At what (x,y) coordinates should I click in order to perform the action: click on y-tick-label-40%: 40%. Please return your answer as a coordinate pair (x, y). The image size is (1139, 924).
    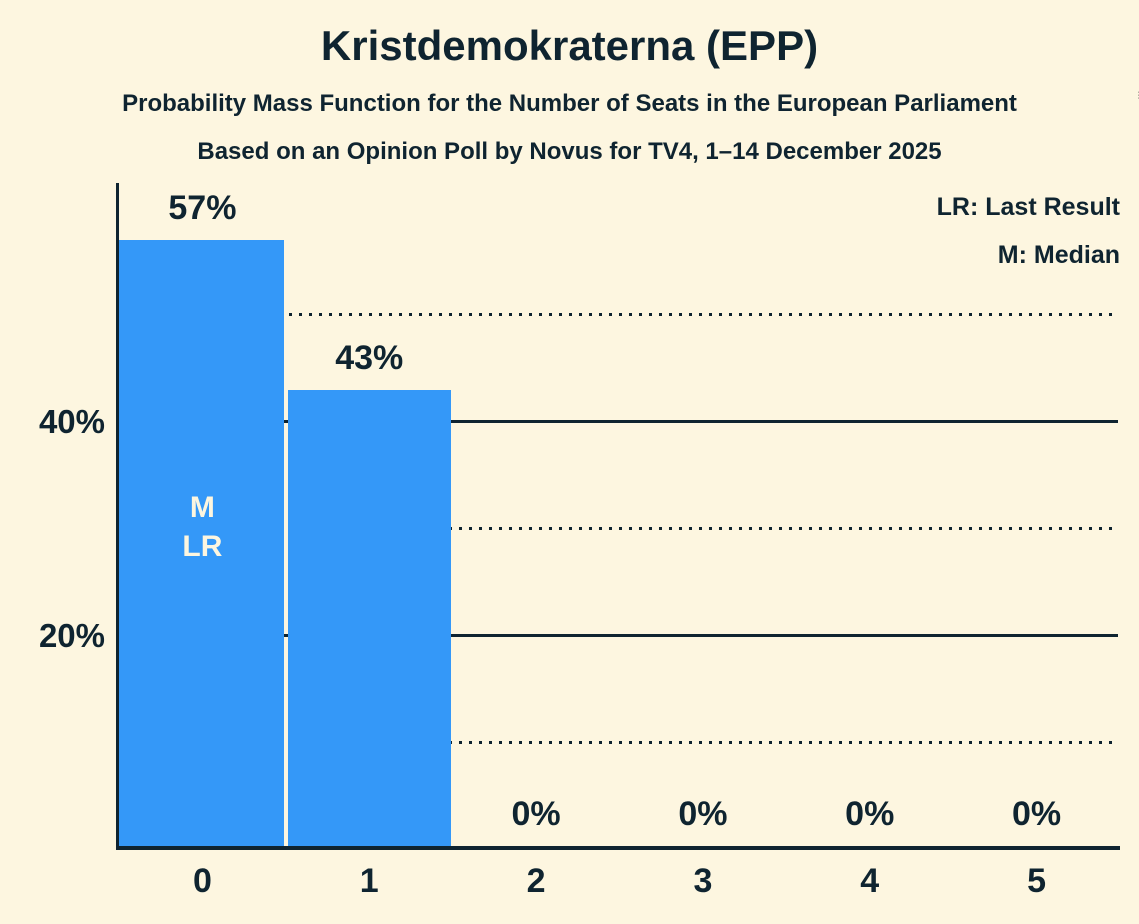
    Looking at the image, I should click on (71, 421).